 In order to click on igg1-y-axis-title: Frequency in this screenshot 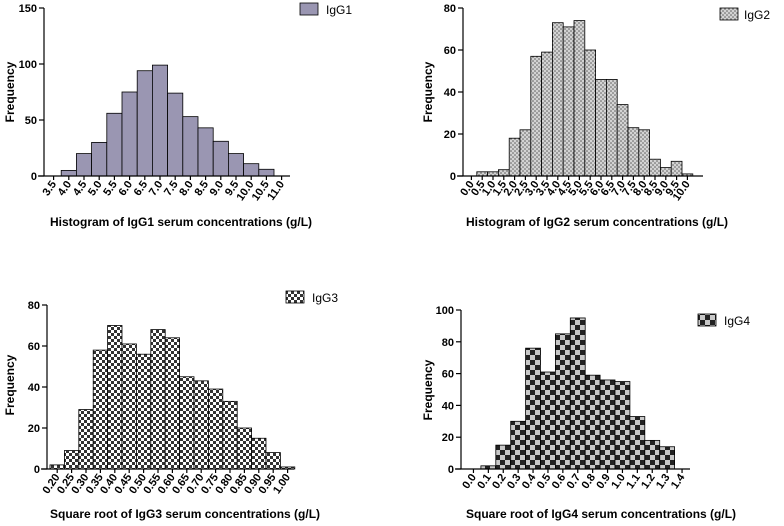, I will do `click(10, 91)`.